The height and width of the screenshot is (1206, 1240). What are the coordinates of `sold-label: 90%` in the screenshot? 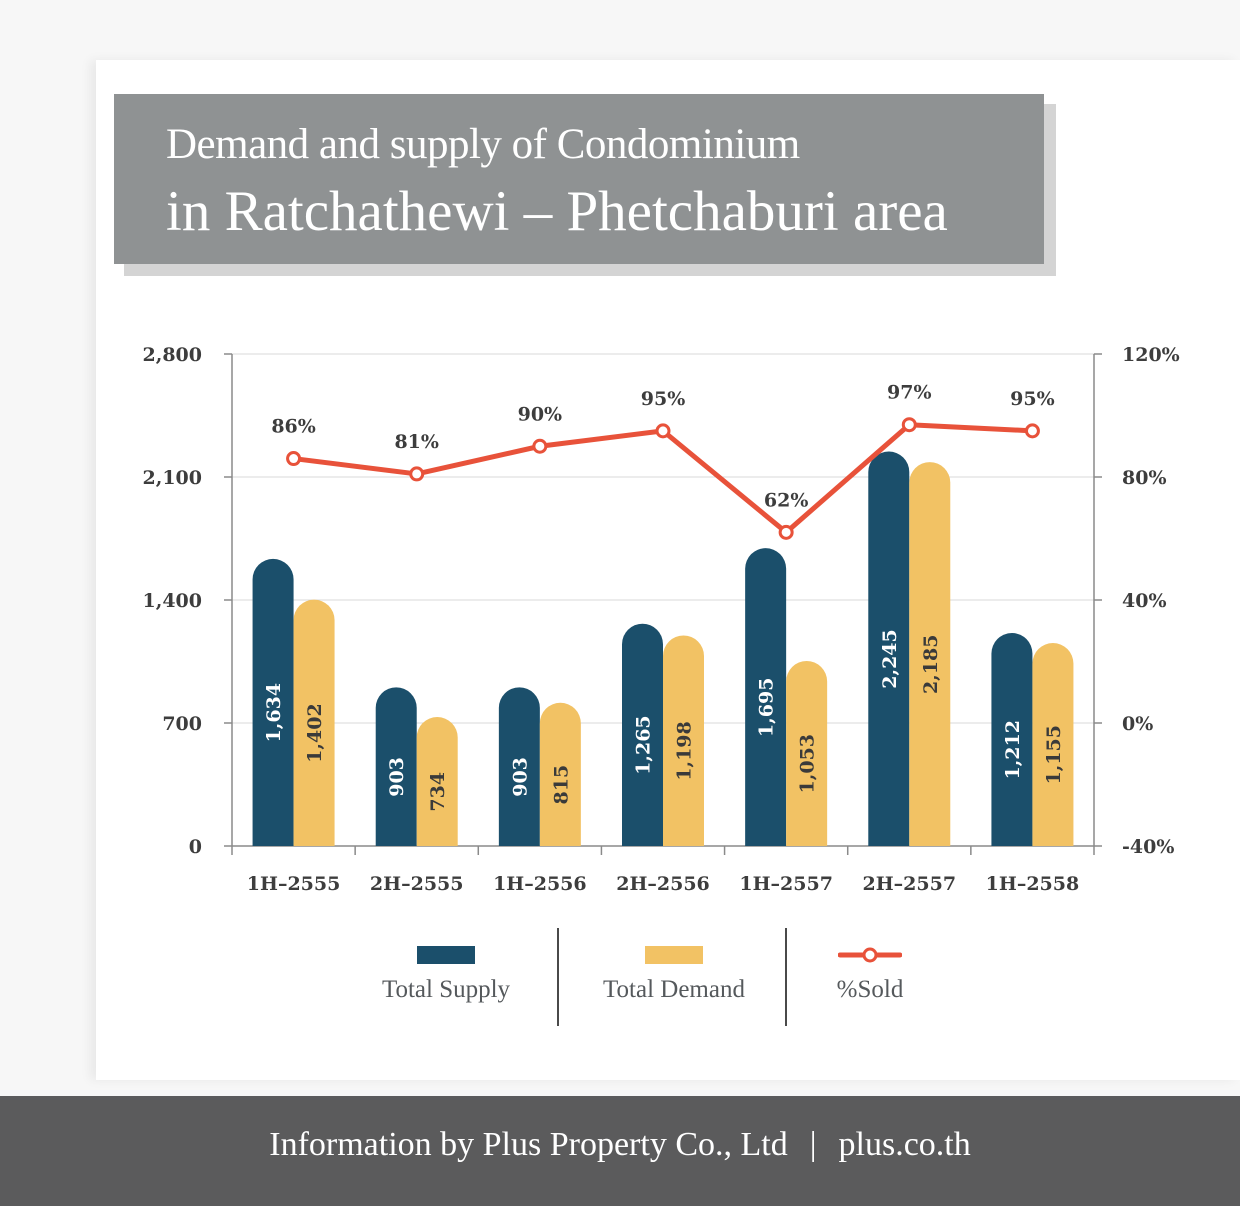 It's located at (540, 414).